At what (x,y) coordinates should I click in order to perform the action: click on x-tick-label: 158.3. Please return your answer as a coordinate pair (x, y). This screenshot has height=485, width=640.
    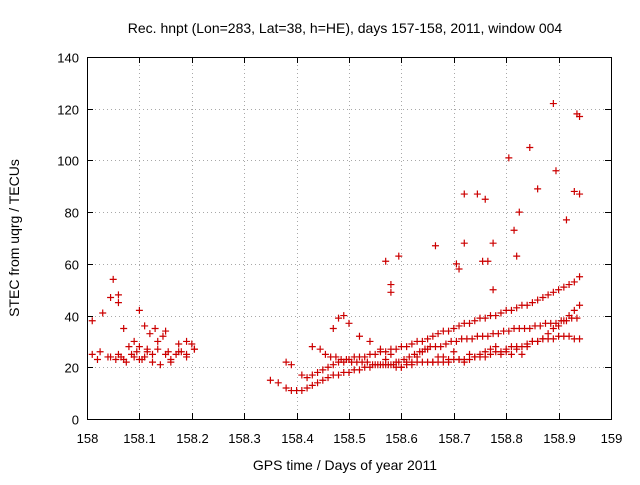
    Looking at the image, I should click on (244, 438).